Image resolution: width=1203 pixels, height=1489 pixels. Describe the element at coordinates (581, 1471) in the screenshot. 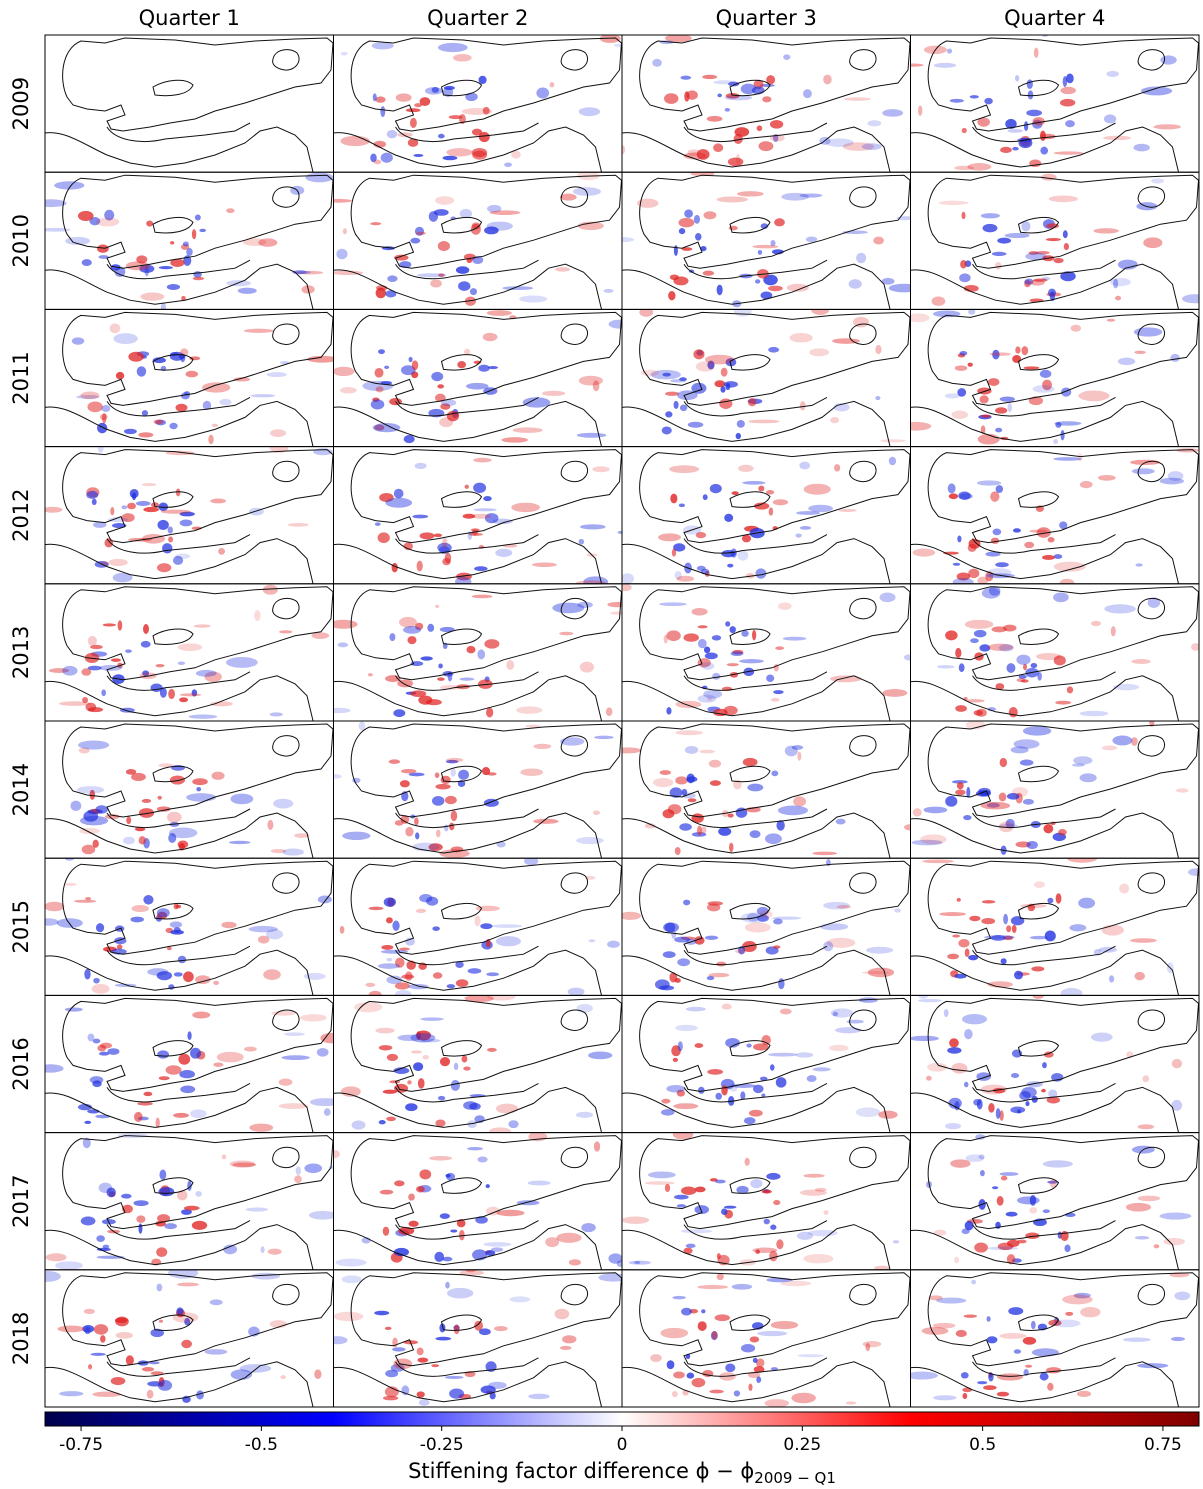

I see `colorbar-label-text: Stiffening factor difference ϕ − ϕ` at that location.